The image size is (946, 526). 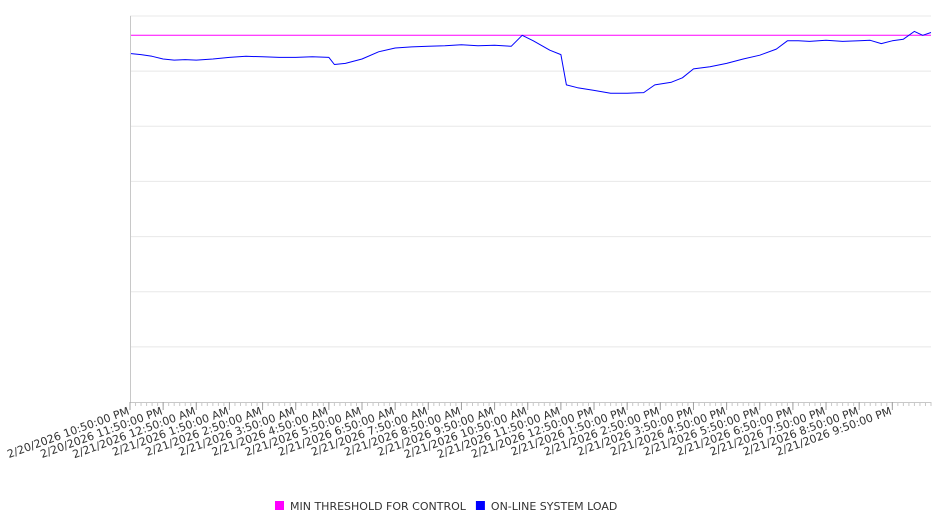 I want to click on legend-label: MIN THRESHOLD FOR CONTROL, so click(x=378, y=506).